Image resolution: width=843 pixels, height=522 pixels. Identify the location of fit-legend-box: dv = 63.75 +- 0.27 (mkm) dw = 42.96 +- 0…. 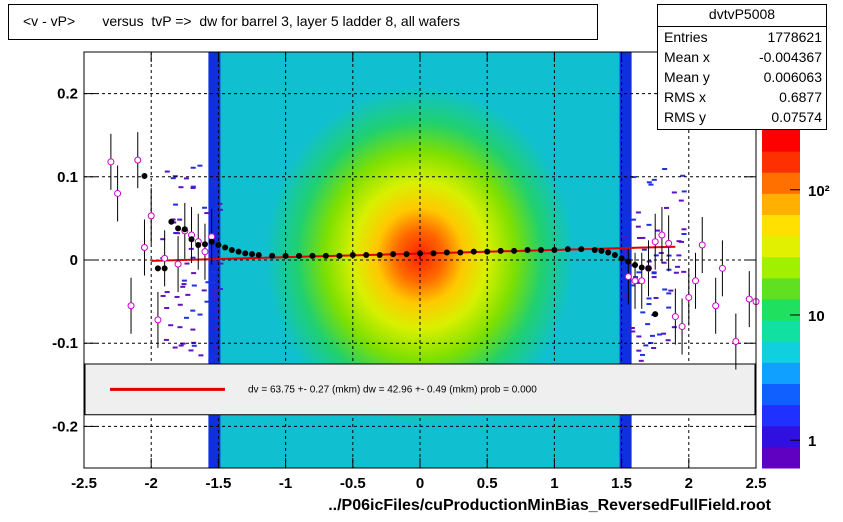
(420, 389).